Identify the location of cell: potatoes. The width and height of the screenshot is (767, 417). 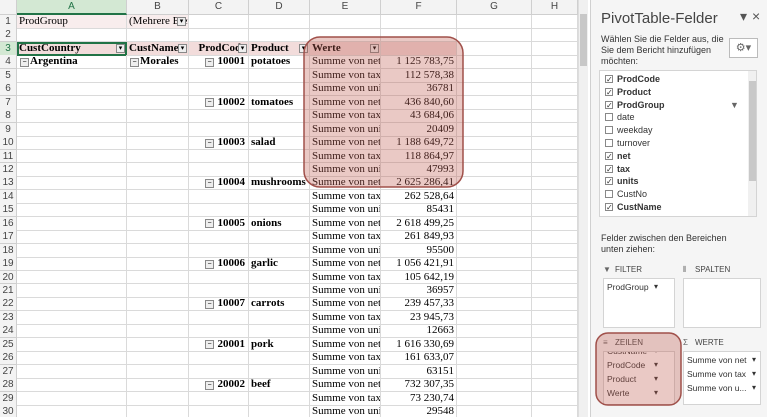
(279, 62).